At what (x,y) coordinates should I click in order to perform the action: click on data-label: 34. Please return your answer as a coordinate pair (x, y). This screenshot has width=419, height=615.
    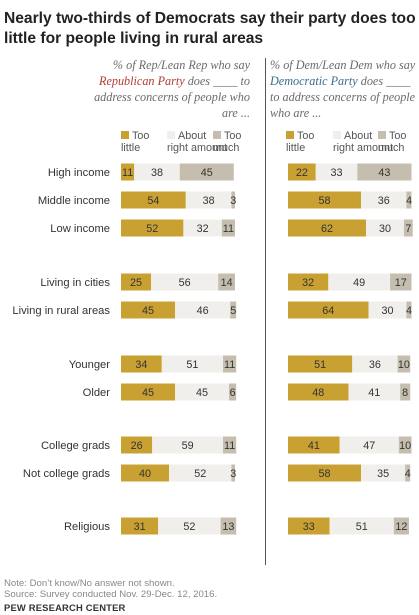
    Looking at the image, I should click on (141, 365).